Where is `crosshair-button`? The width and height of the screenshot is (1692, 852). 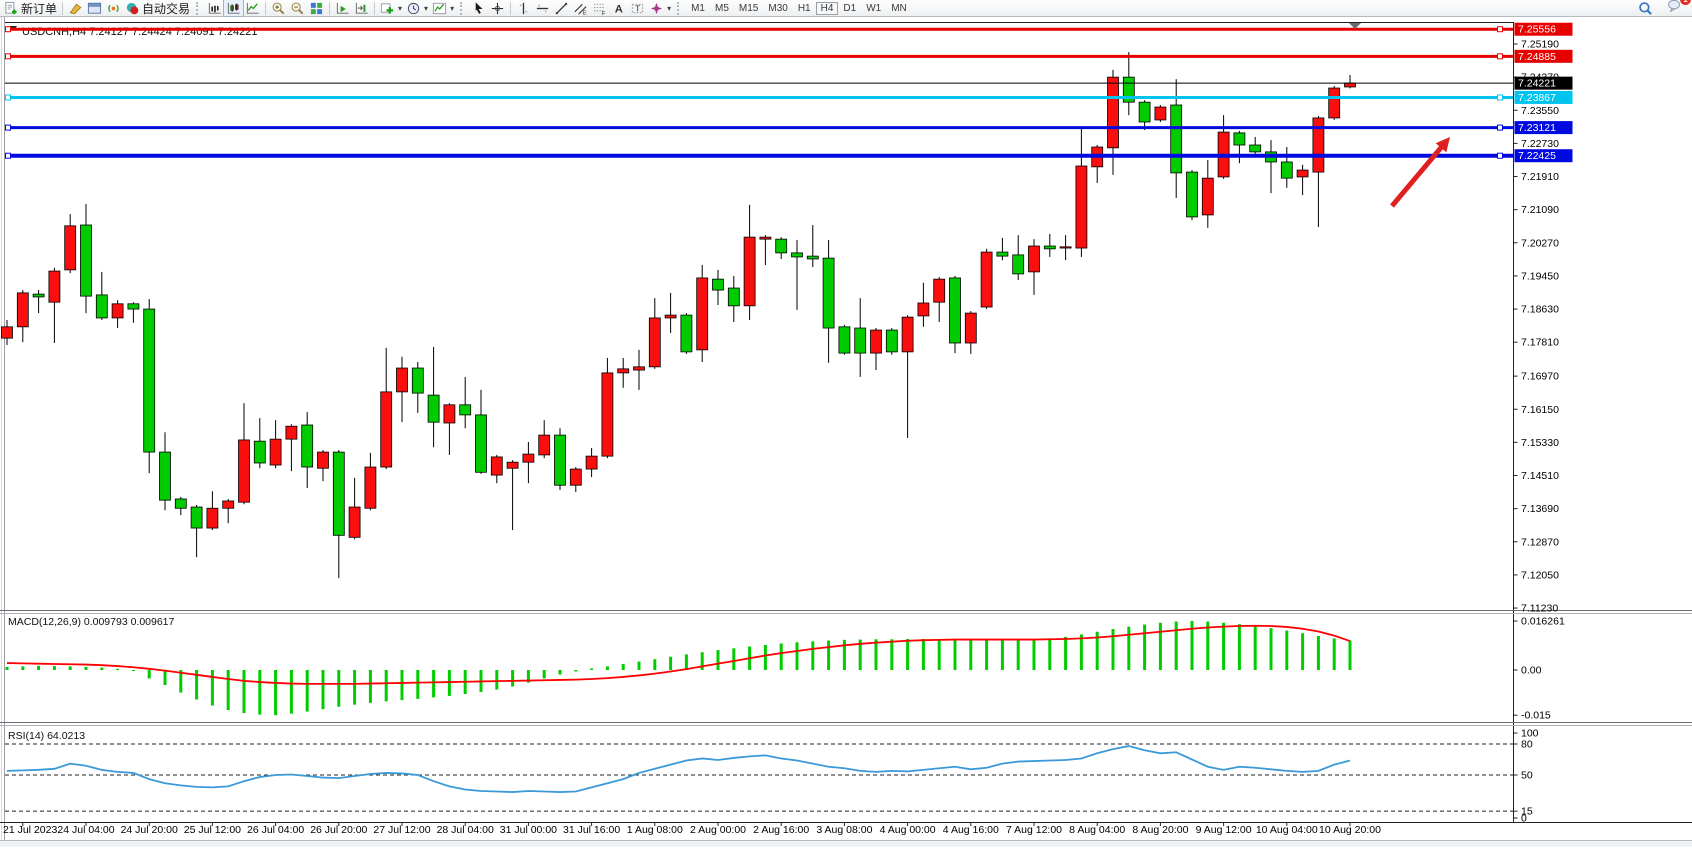
crosshair-button is located at coordinates (497, 8).